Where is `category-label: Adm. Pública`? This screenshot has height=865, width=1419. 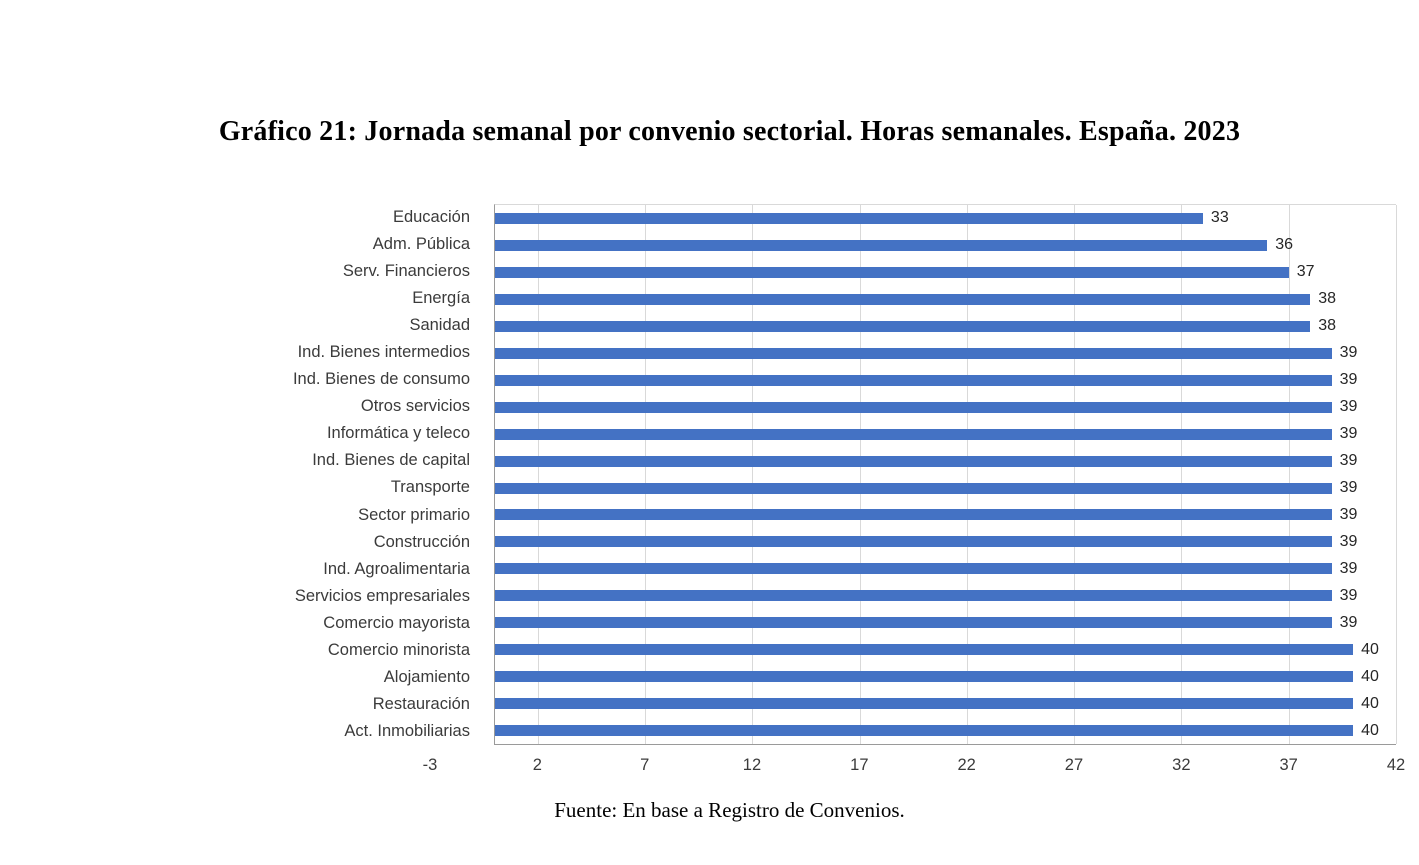
category-label: Adm. Pública is located at coordinates (421, 244).